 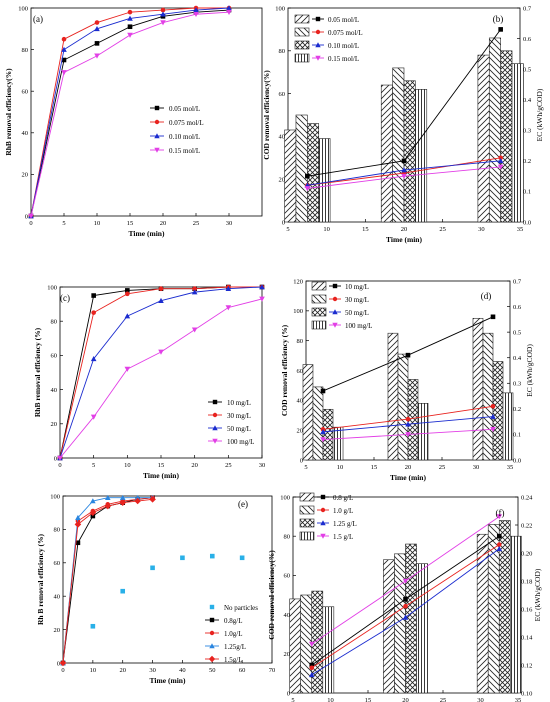 I want to click on series-no-particles, so click(x=152, y=609).